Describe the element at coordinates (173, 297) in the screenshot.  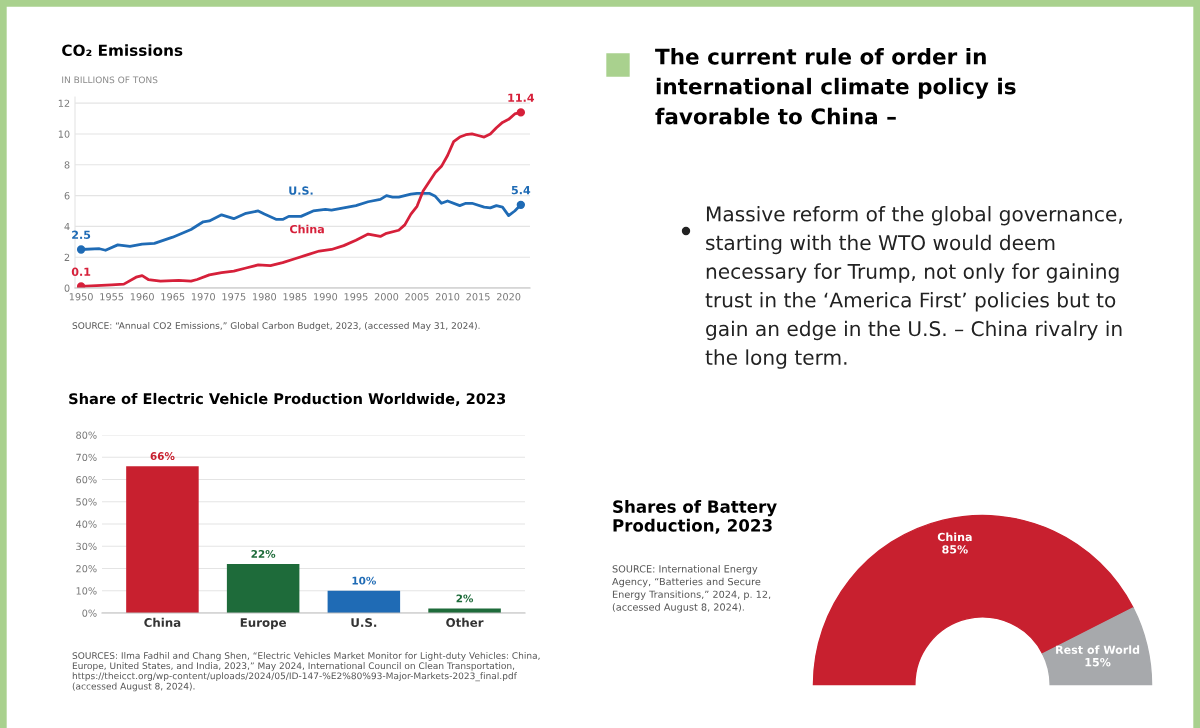
I see `x-tick-label: 1965` at that location.